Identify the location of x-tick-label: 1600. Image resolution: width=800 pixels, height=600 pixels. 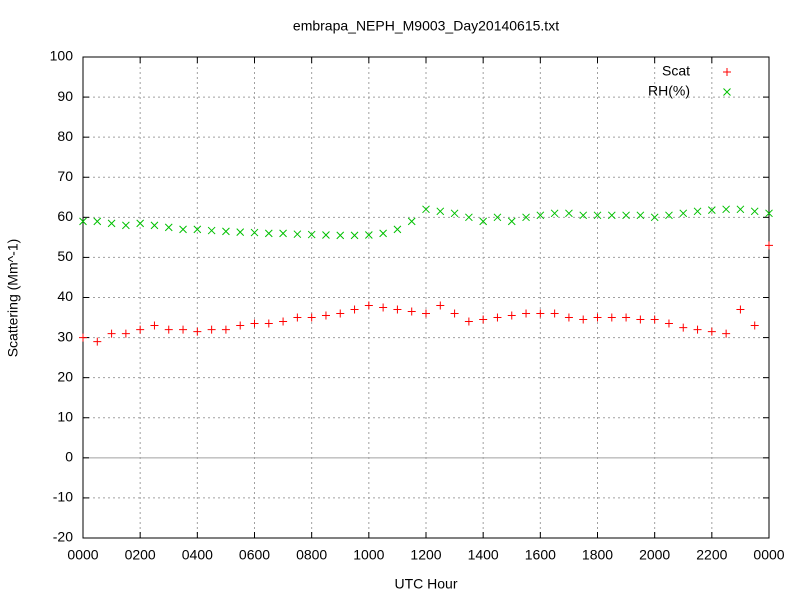
(540, 555).